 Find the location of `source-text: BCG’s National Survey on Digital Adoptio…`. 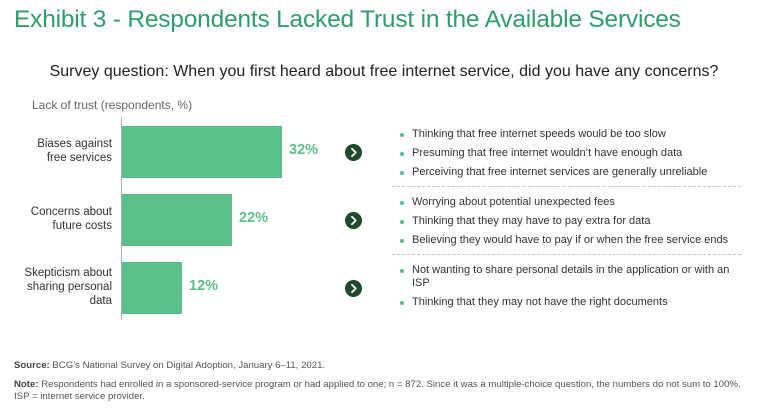

source-text: BCG’s National Survey on Digital Adoptio… is located at coordinates (189, 365).